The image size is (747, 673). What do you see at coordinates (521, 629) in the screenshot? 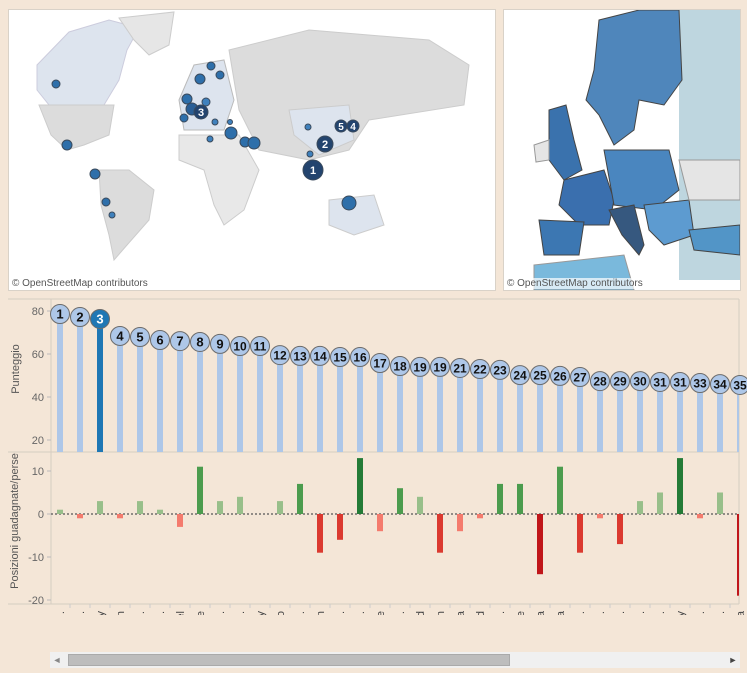
I see `country-label: Greece` at bounding box center [521, 629].